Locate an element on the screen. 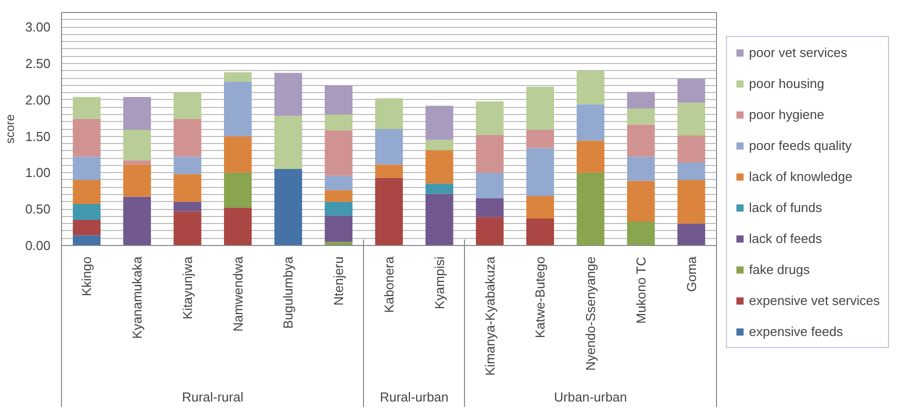 The image size is (912, 416). legend-label: poor housing is located at coordinates (786, 83).